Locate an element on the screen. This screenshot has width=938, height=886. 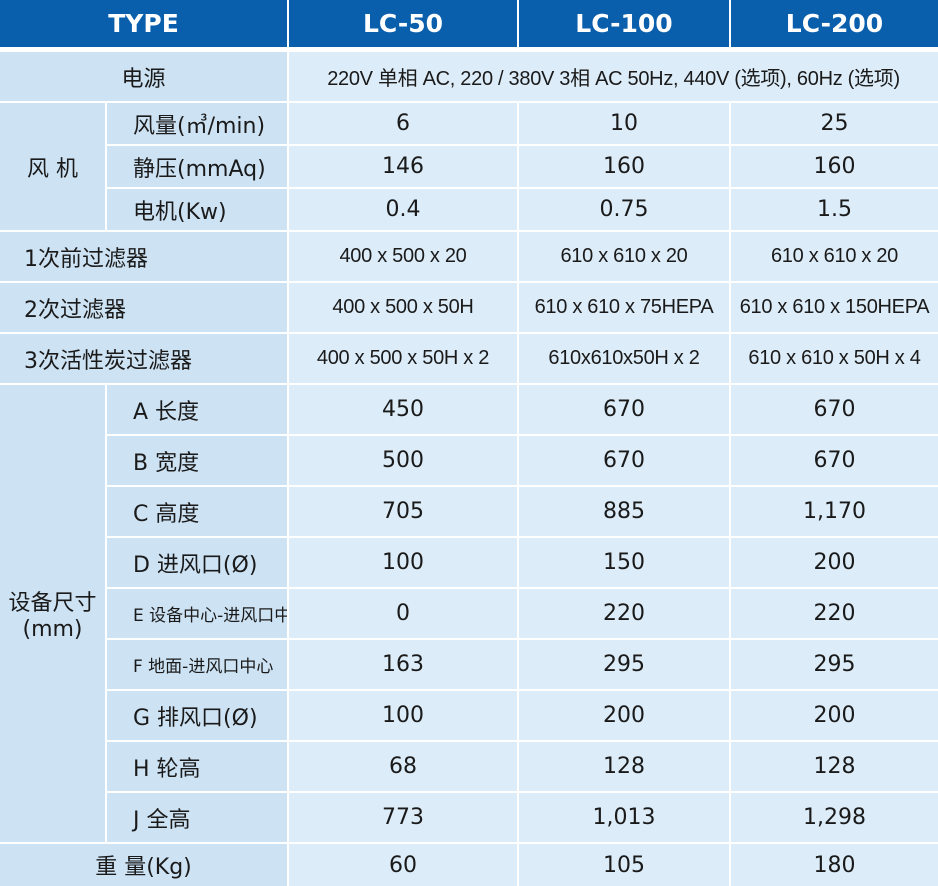
table-cell: 1,298 is located at coordinates (834, 818).